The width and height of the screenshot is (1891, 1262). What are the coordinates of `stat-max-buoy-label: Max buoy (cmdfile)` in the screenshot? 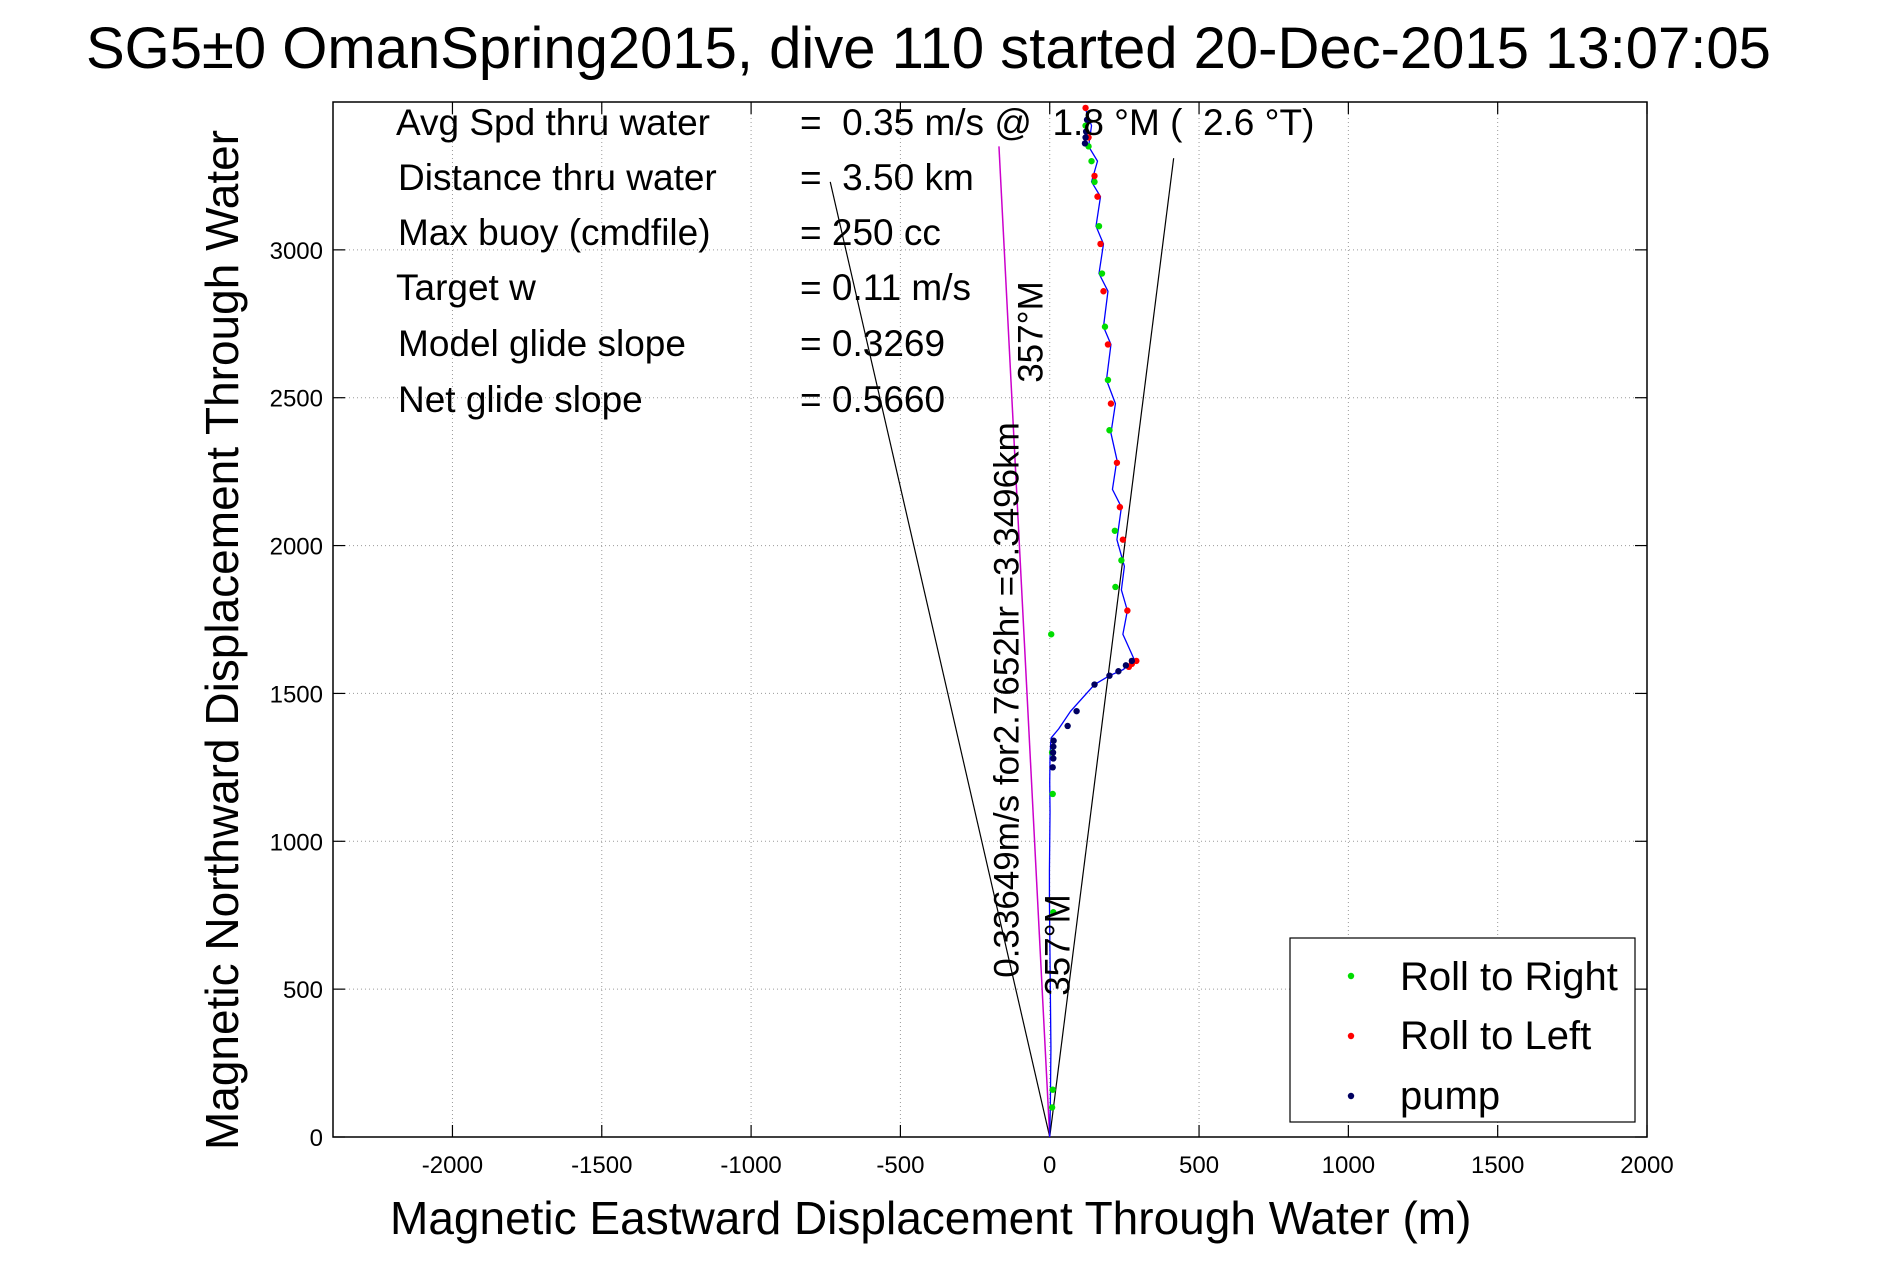 It's located at (554, 232).